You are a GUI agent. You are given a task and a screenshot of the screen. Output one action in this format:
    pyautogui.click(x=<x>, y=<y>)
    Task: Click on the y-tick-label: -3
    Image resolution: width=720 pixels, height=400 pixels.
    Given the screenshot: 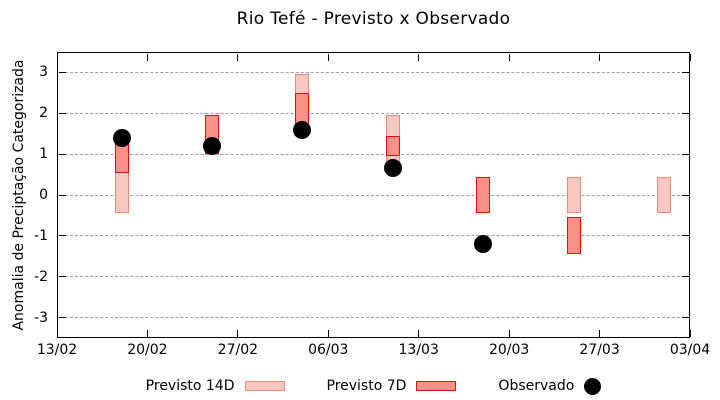 What is the action you would take?
    pyautogui.click(x=41, y=317)
    